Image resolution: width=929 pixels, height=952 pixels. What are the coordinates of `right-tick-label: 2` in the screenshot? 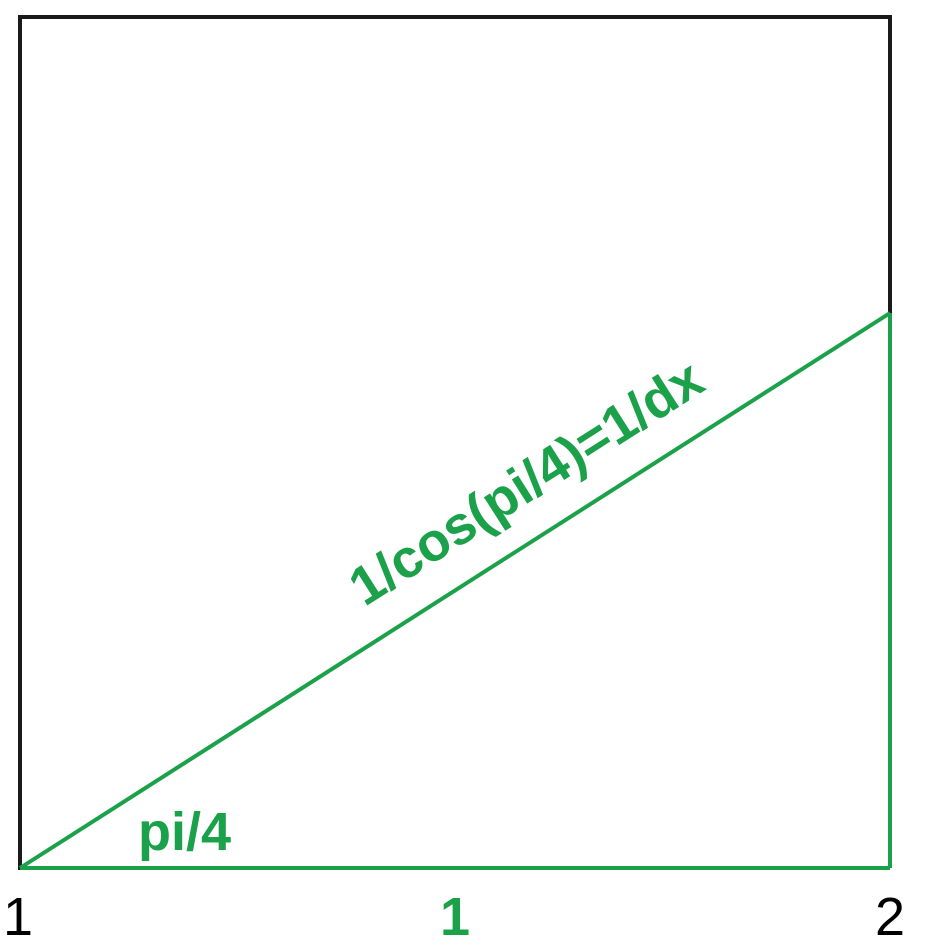 It's located at (890, 917).